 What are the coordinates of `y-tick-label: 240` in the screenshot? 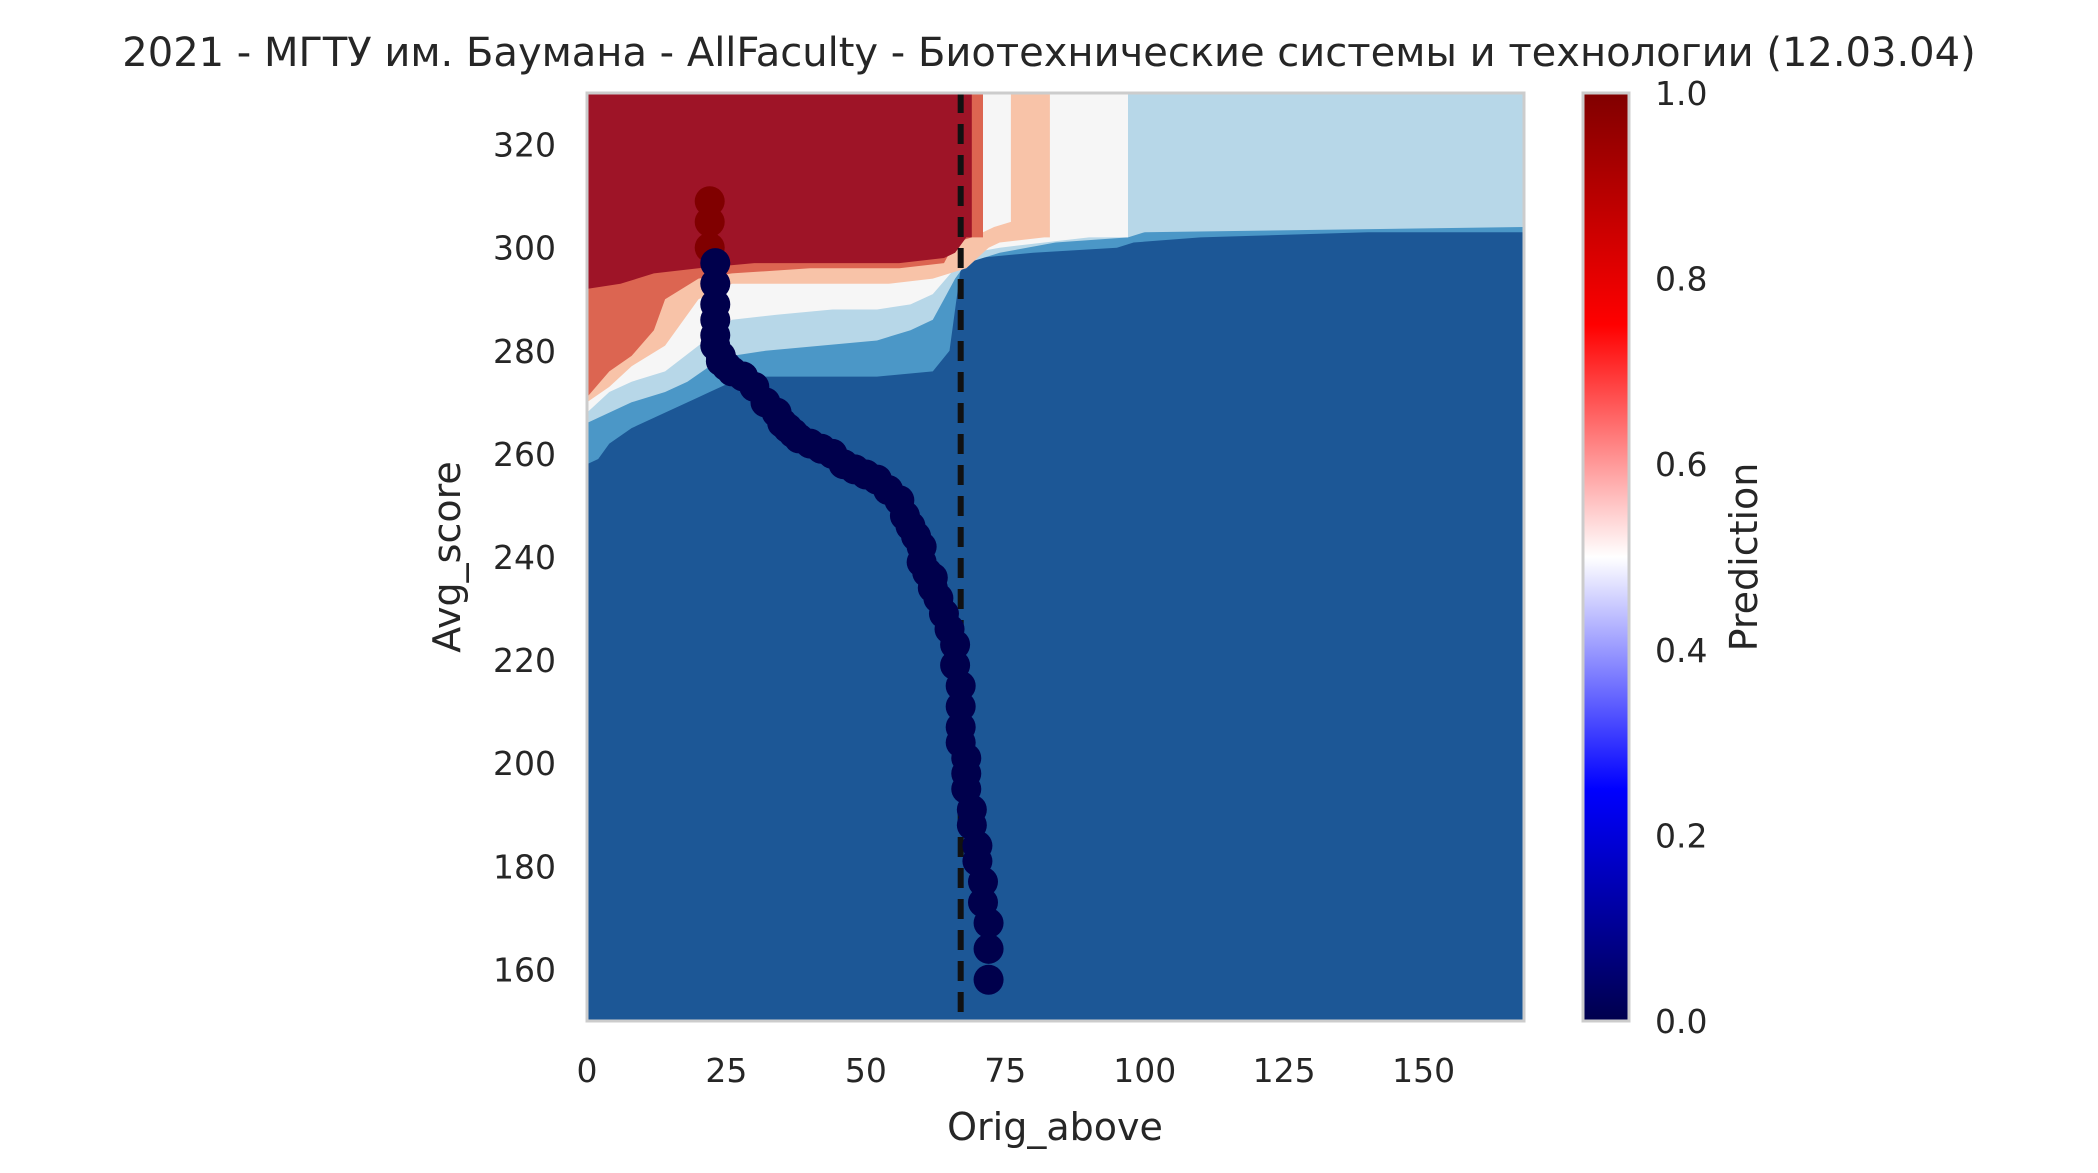 It's located at (524, 557).